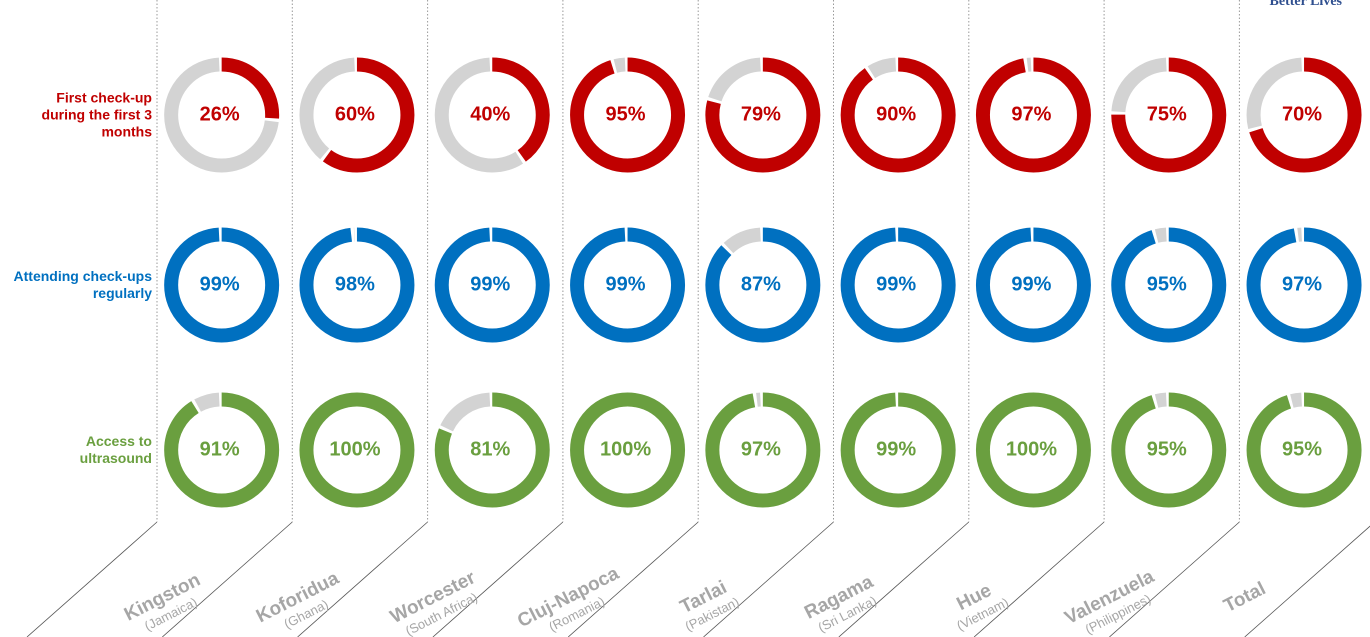  What do you see at coordinates (1109, 601) in the screenshot?
I see `category-label: Valenzuela(Philippines)` at bounding box center [1109, 601].